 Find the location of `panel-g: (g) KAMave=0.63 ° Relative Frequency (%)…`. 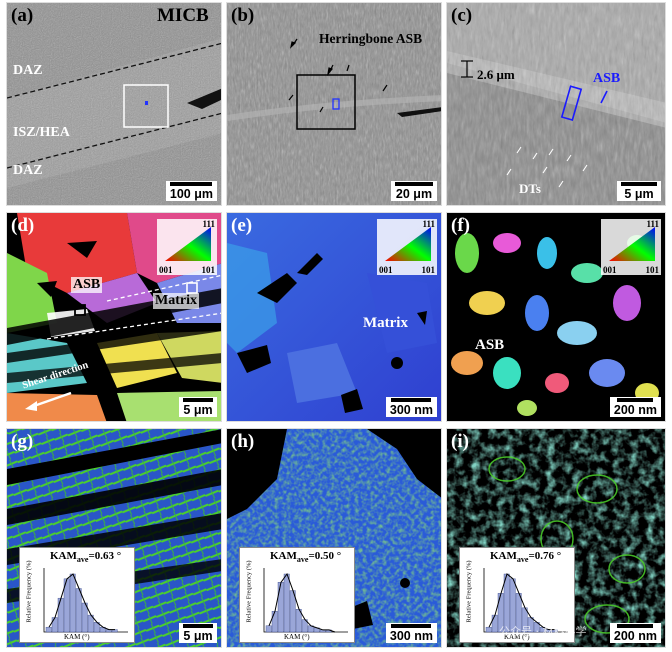

panel-g: (g) KAMave=0.63 ° Relative Frequency (%)… is located at coordinates (114, 538).